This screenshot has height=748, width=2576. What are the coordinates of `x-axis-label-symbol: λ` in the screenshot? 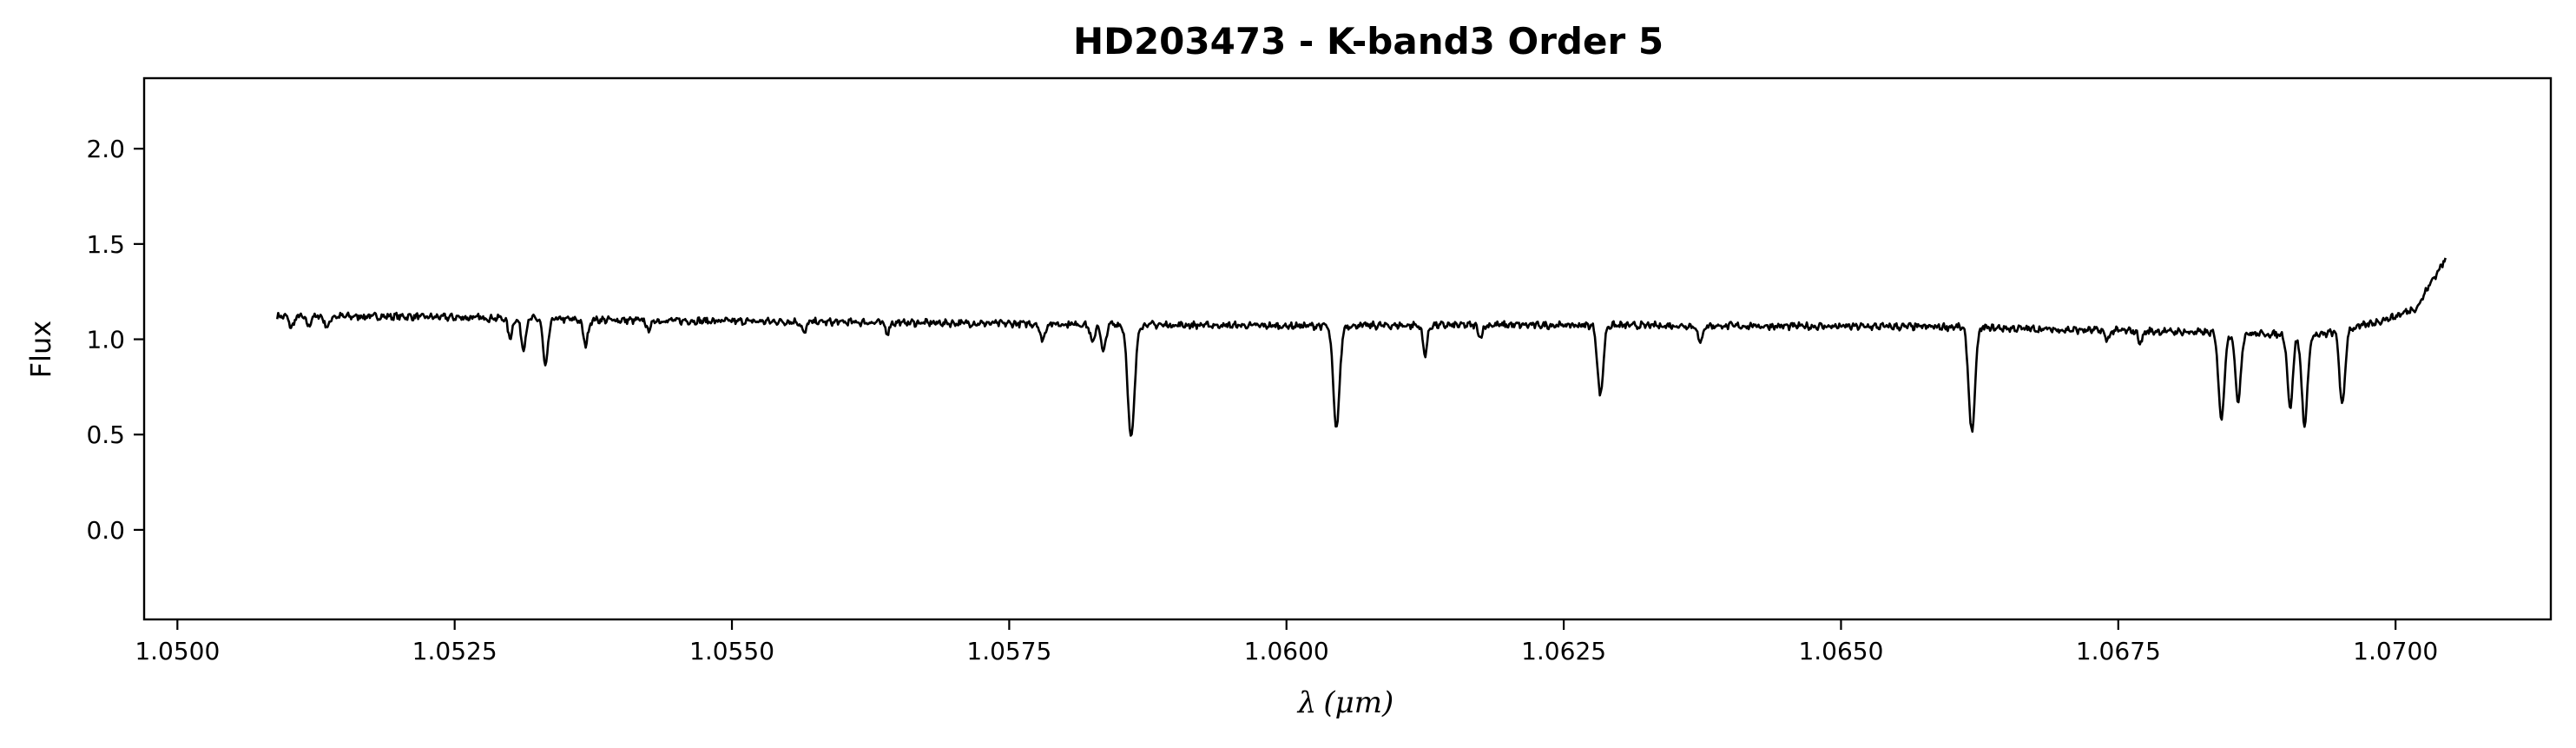 It's located at (1306, 702).